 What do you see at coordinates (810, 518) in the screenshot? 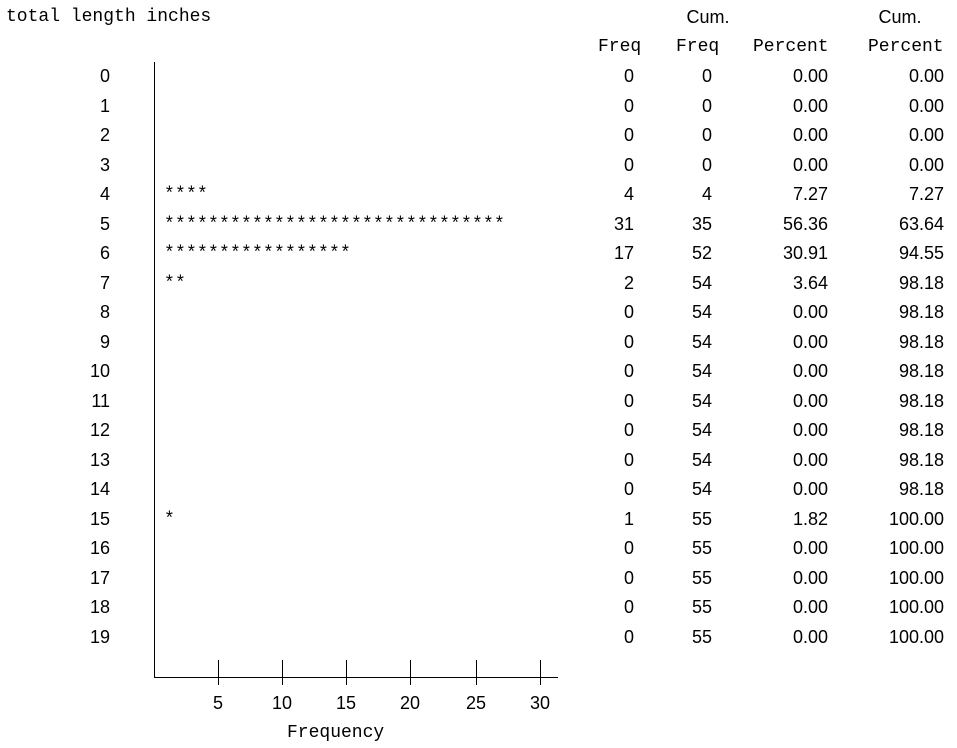
I see `cell-percent: 1.82` at bounding box center [810, 518].